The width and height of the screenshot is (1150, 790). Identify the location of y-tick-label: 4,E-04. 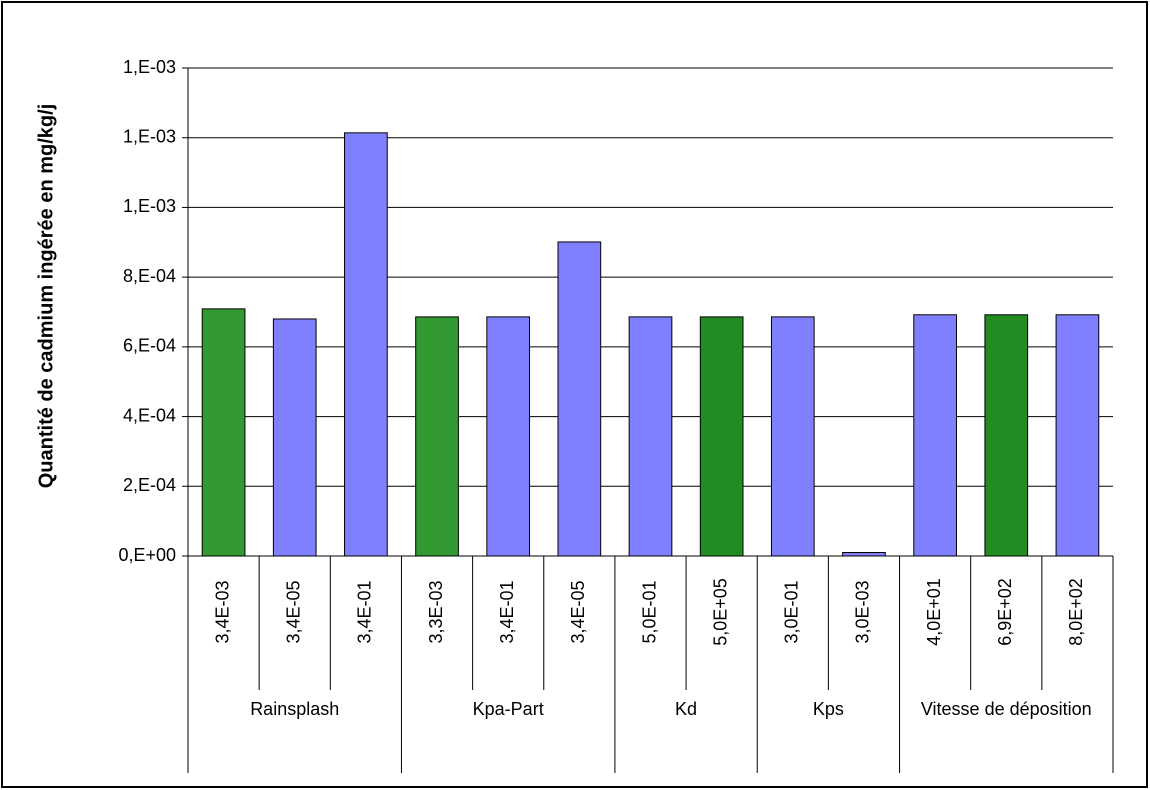
(149, 415).